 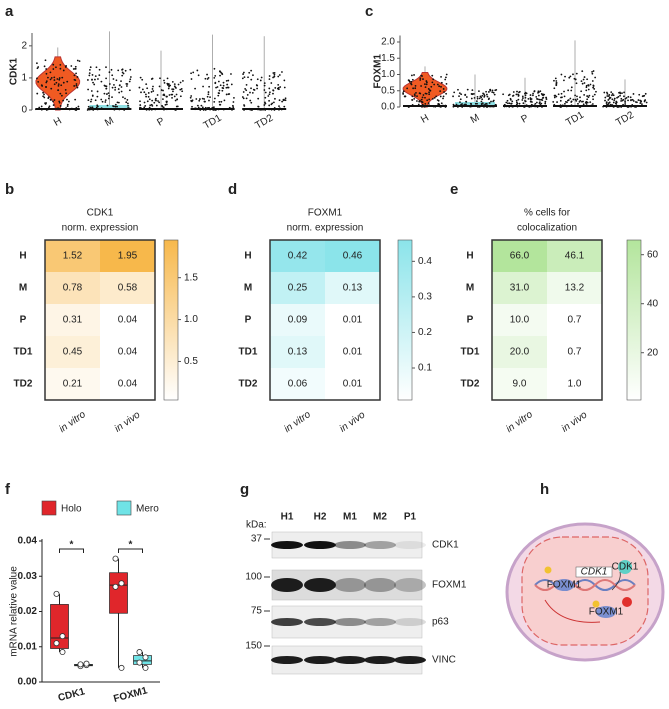 I want to click on heatmap-cell, so click(x=352, y=384).